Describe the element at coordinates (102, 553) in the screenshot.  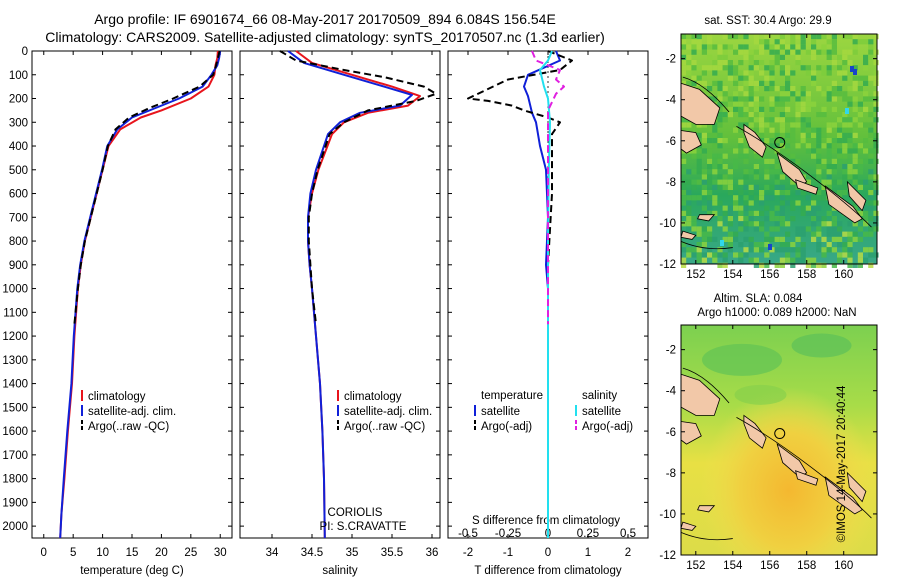
I see `x-tick-label: 10` at that location.